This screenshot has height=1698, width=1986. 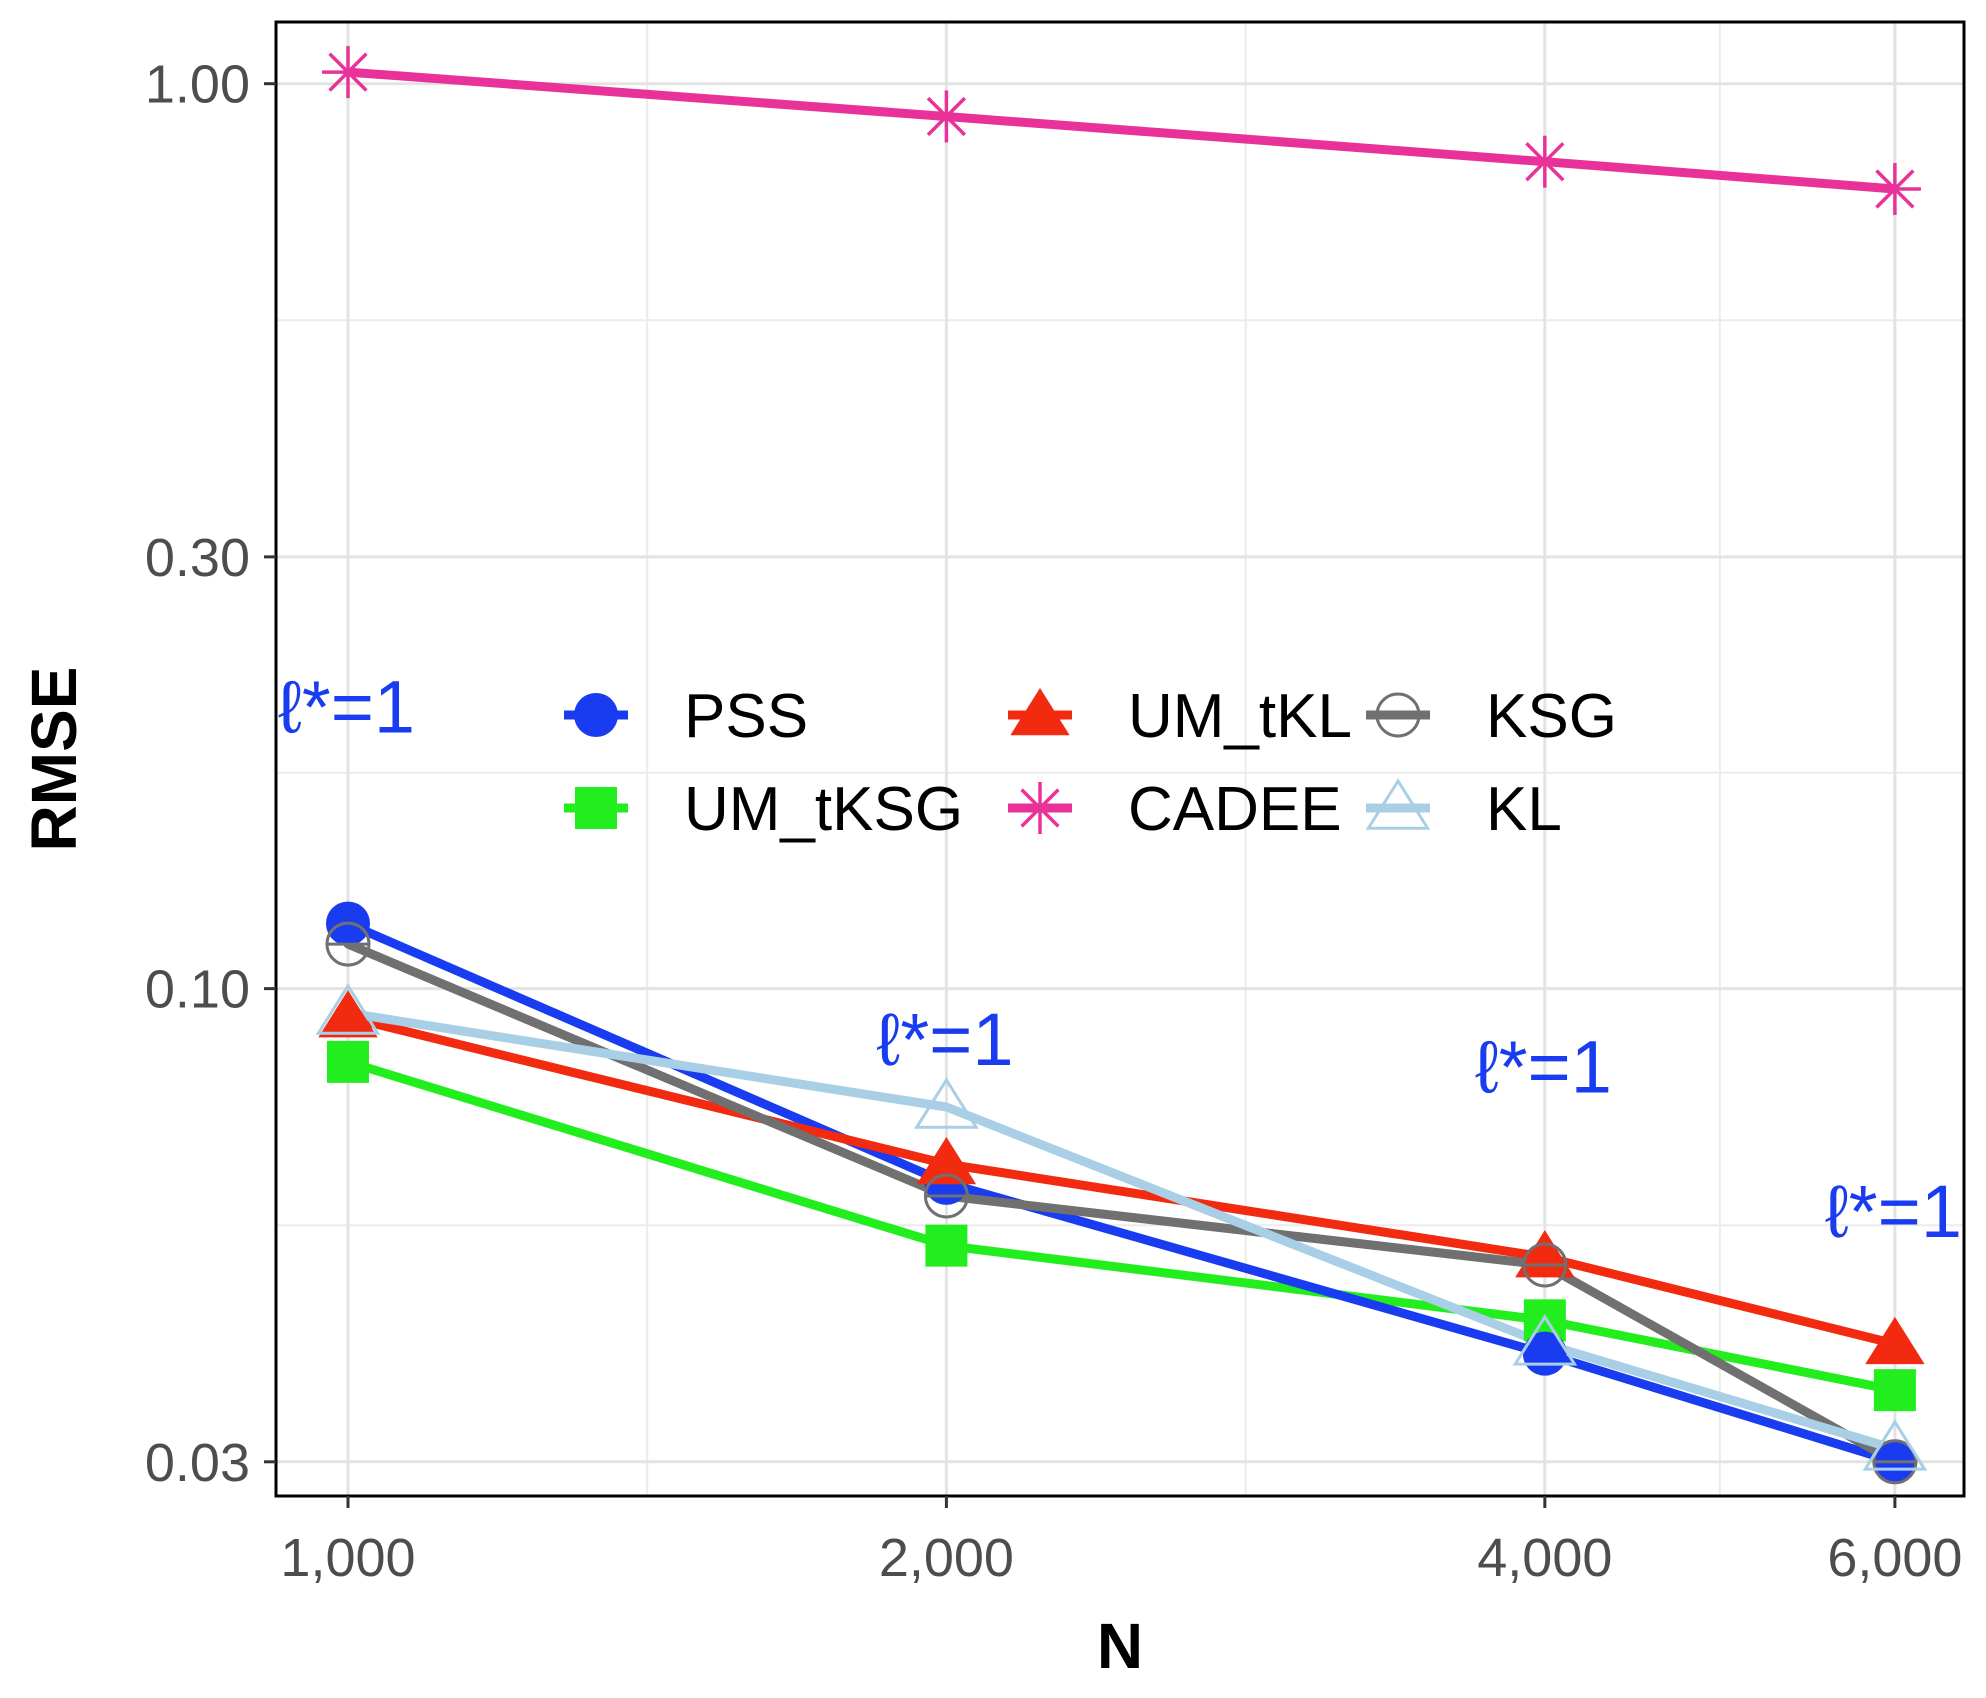 I want to click on legend-item-ksg: KSG, so click(x=1491, y=716).